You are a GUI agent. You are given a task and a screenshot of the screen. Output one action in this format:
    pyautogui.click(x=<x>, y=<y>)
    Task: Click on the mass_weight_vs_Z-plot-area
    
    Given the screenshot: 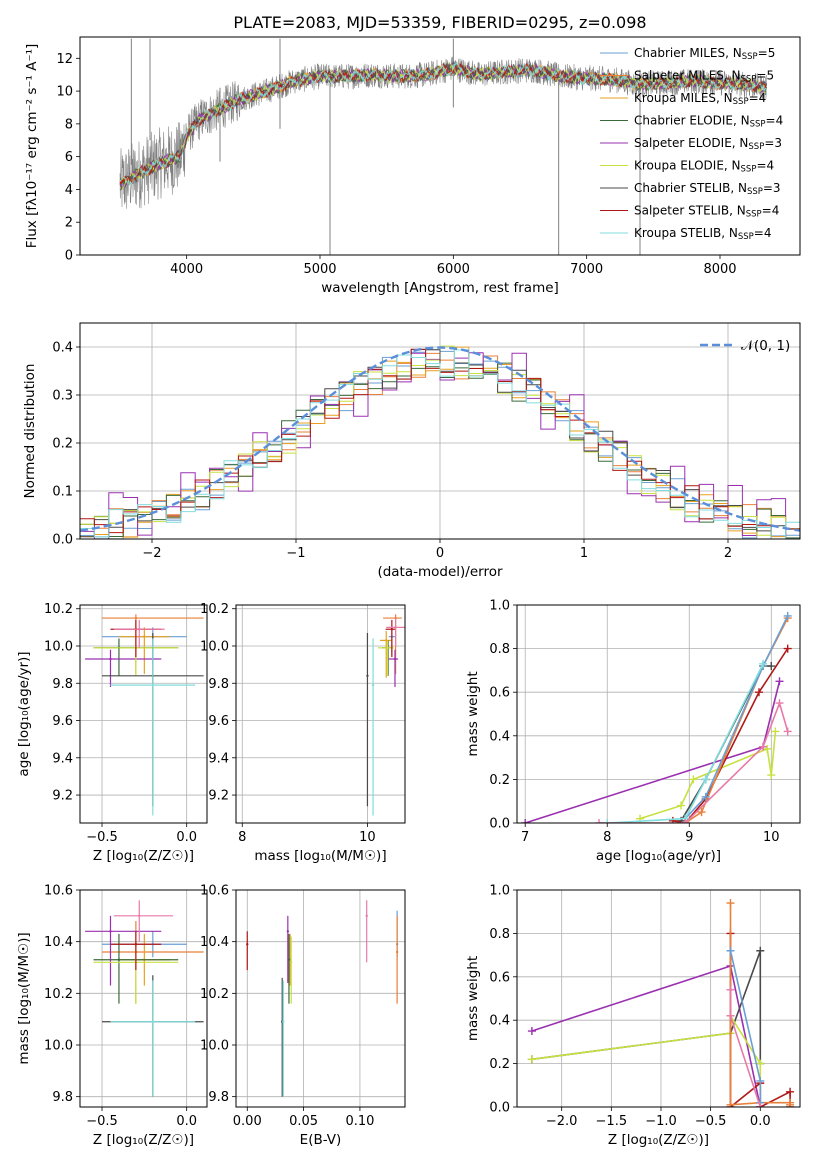 What is the action you would take?
    pyautogui.click(x=661, y=1003)
    